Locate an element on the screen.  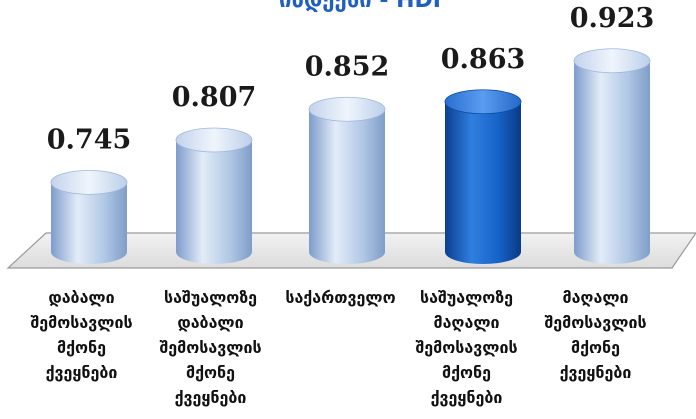
category-label-2: საშუალოზე დაბალი შემოსავლის მქონე ქვეყნები is located at coordinates (210, 347).